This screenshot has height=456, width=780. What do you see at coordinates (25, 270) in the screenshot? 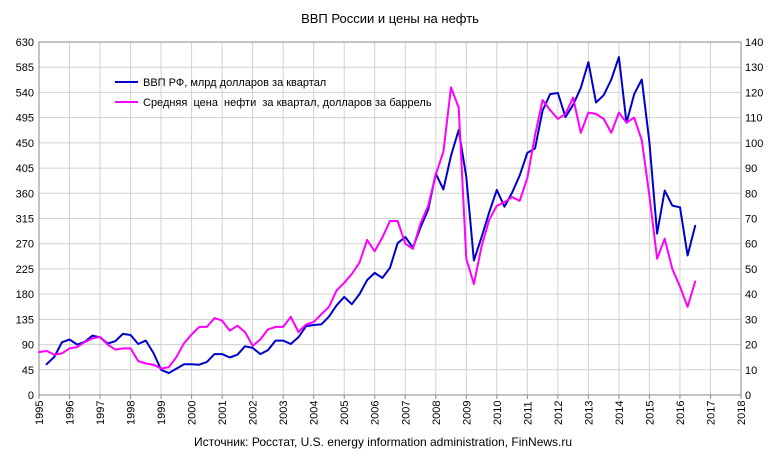
I see `left-axis-tick-label: 225` at bounding box center [25, 270].